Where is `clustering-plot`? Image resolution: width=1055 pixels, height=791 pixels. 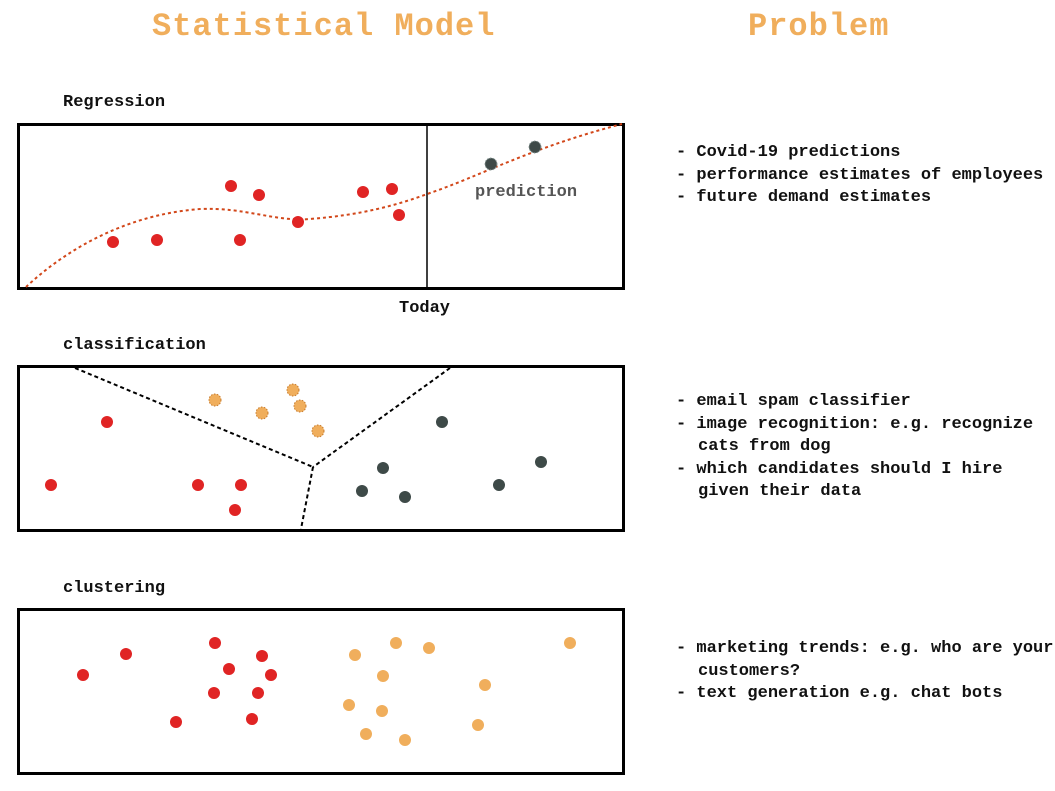
clustering-plot is located at coordinates (321, 691).